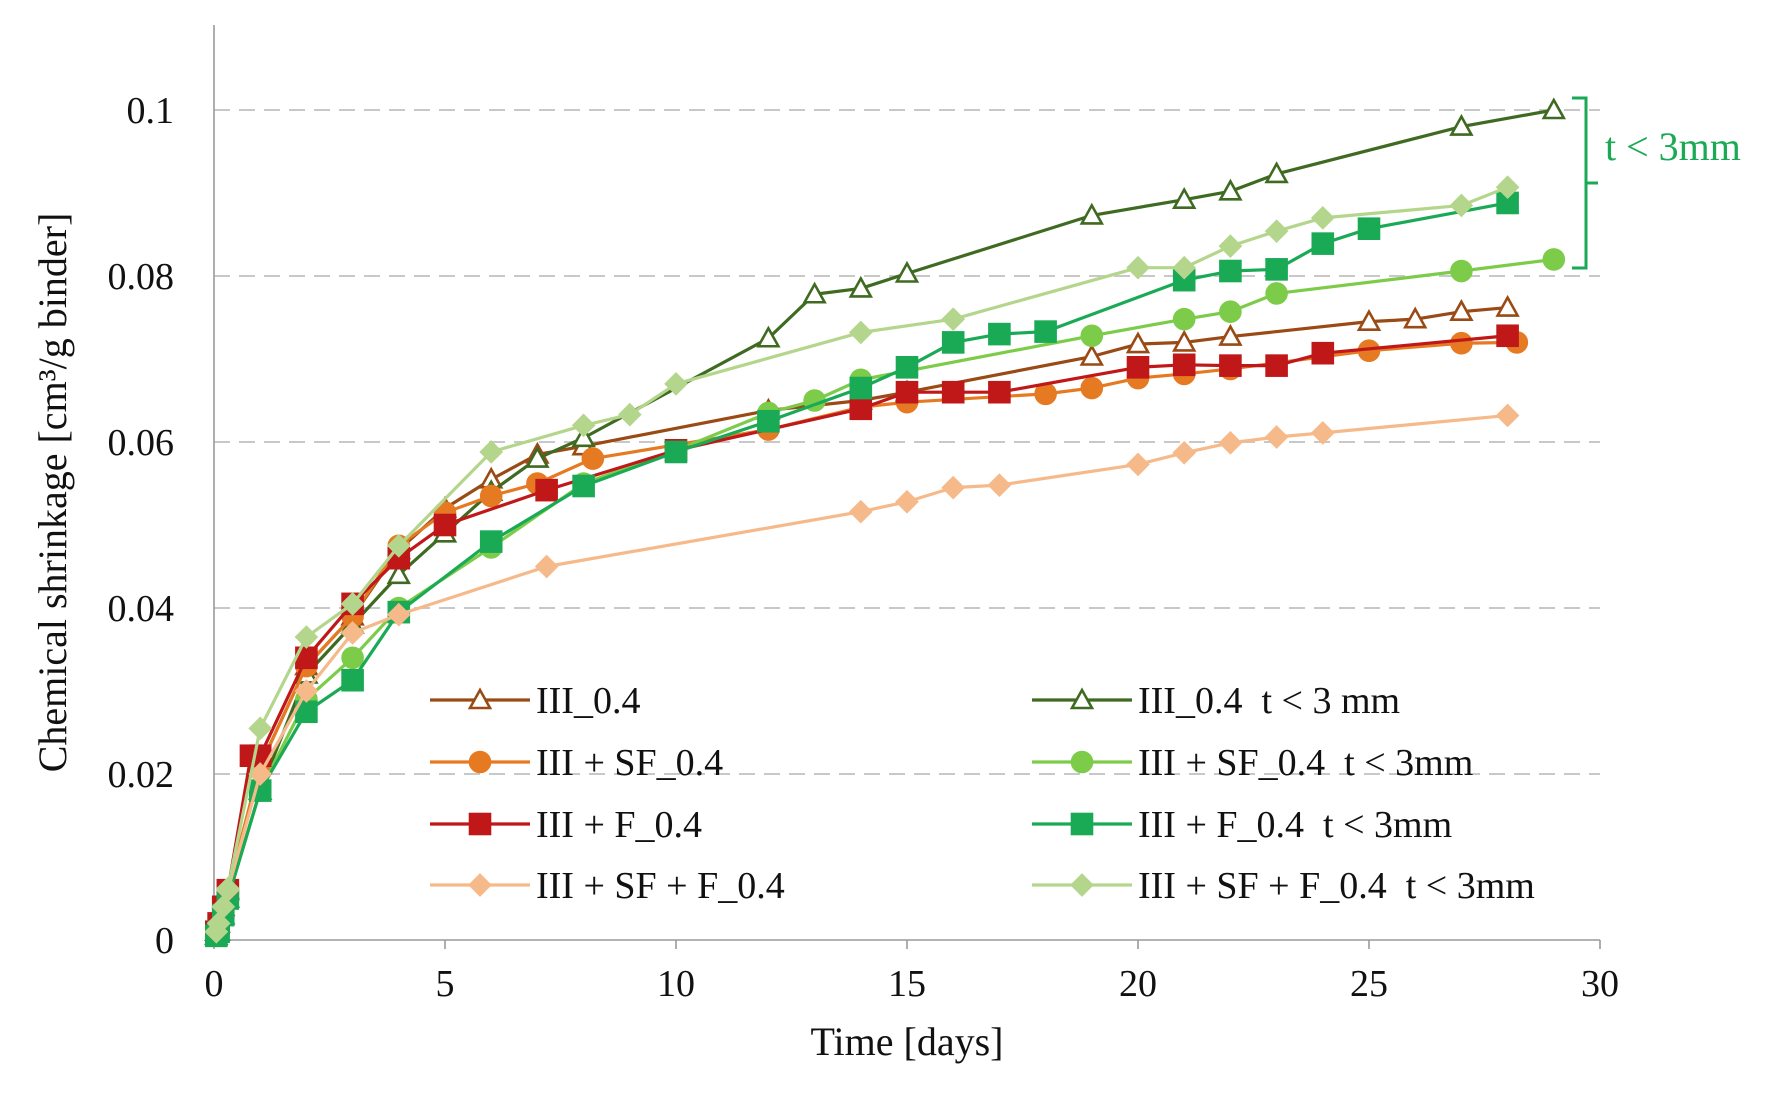 Image resolution: width=1789 pixels, height=1093 pixels. Describe the element at coordinates (445, 984) in the screenshot. I see `x-tick-label: 5` at that location.